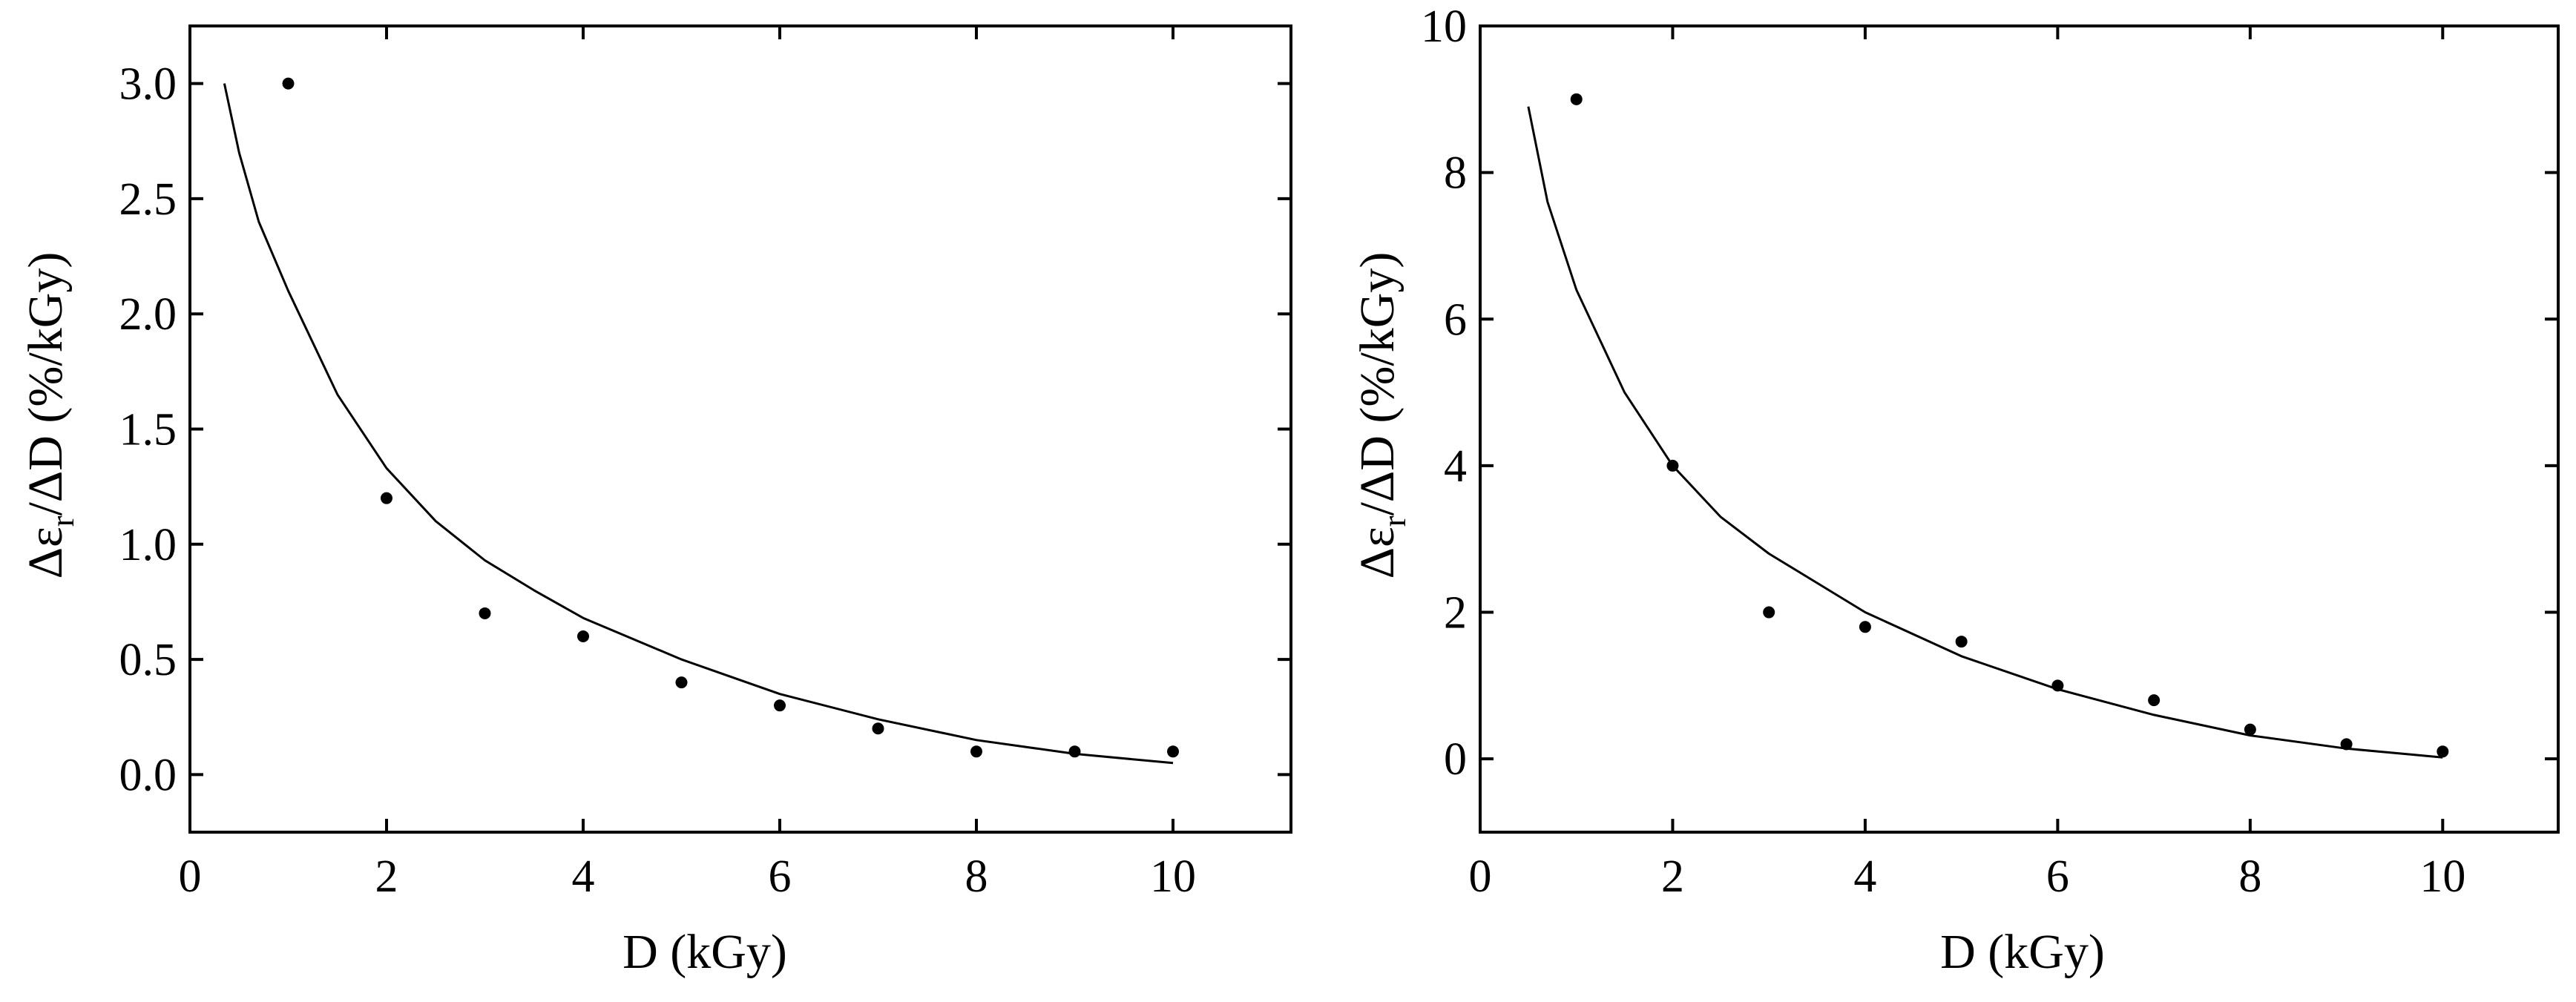 Image resolution: width=2576 pixels, height=1002 pixels. Describe the element at coordinates (2057, 877) in the screenshot. I see `right-x-tick-label: 6` at that location.